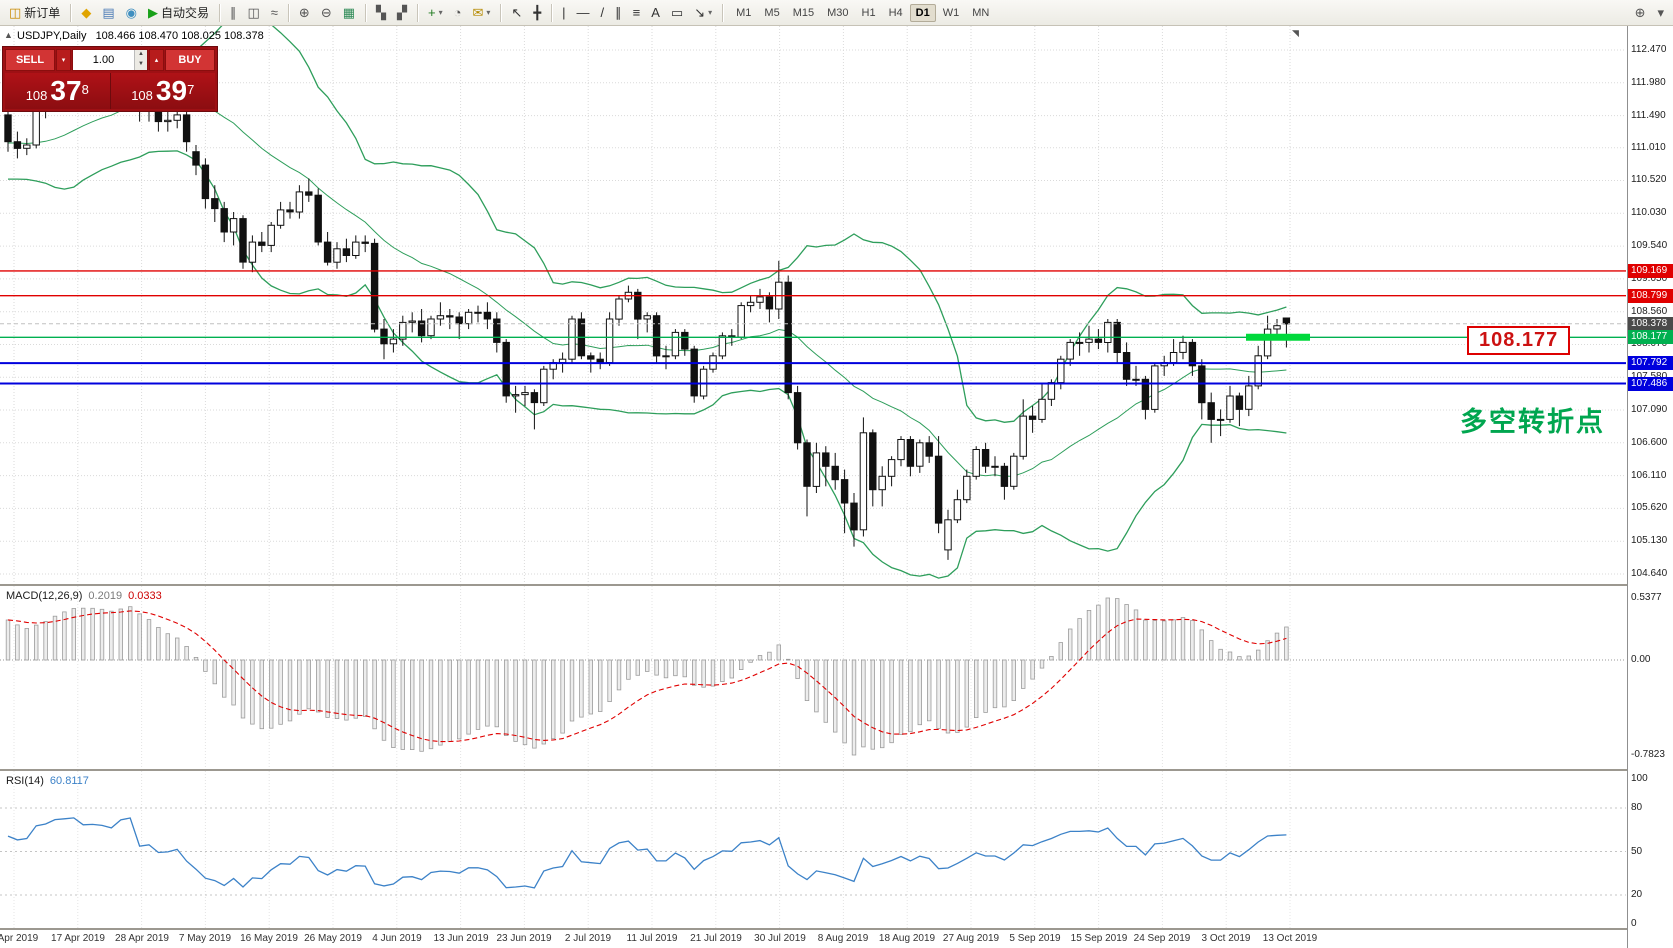 This screenshot has height=948, width=1673. I want to click on cascade-windows-icon: ▞, so click(402, 13).